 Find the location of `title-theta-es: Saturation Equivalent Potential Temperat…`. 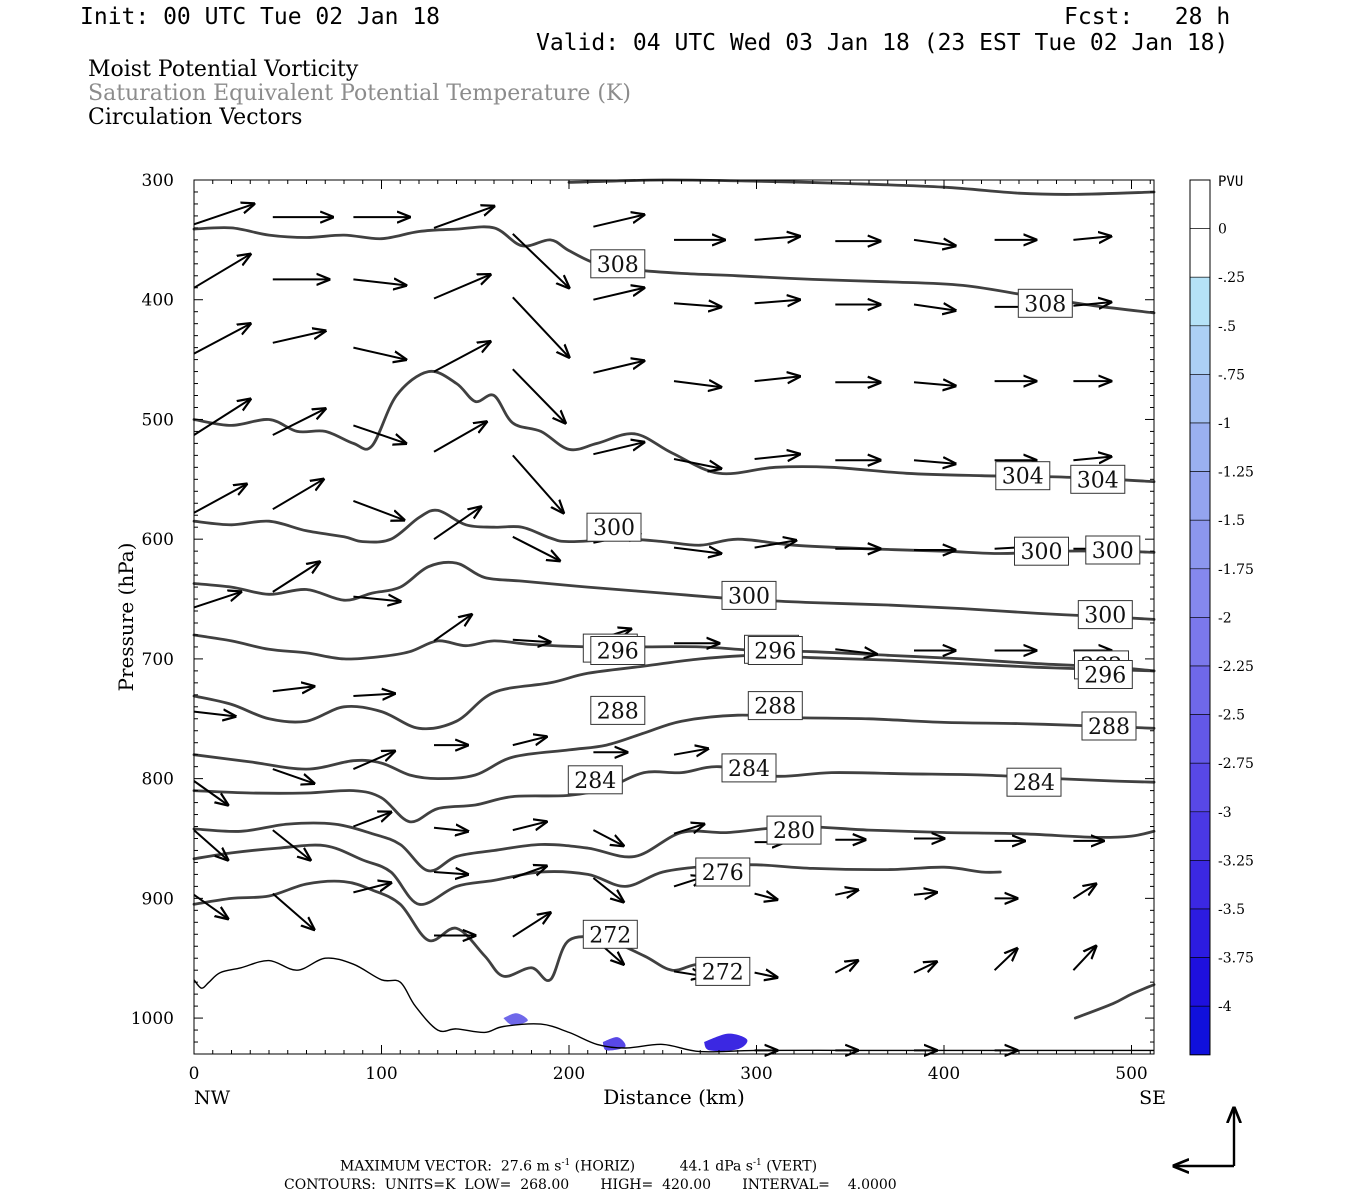

title-theta-es: Saturation Equivalent Potential Temperat… is located at coordinates (359, 93).